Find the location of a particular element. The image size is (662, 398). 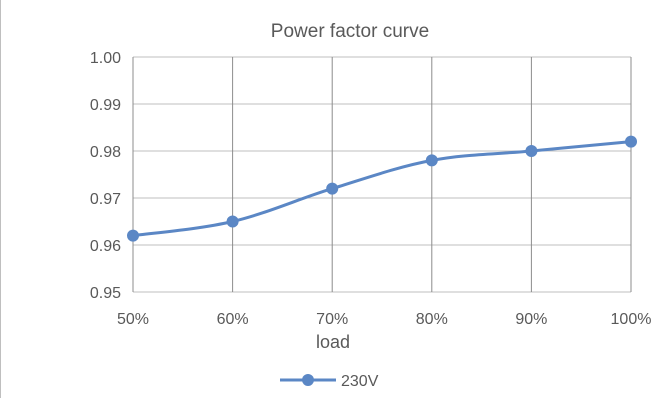

x-tick-label: 90% is located at coordinates (531, 319).